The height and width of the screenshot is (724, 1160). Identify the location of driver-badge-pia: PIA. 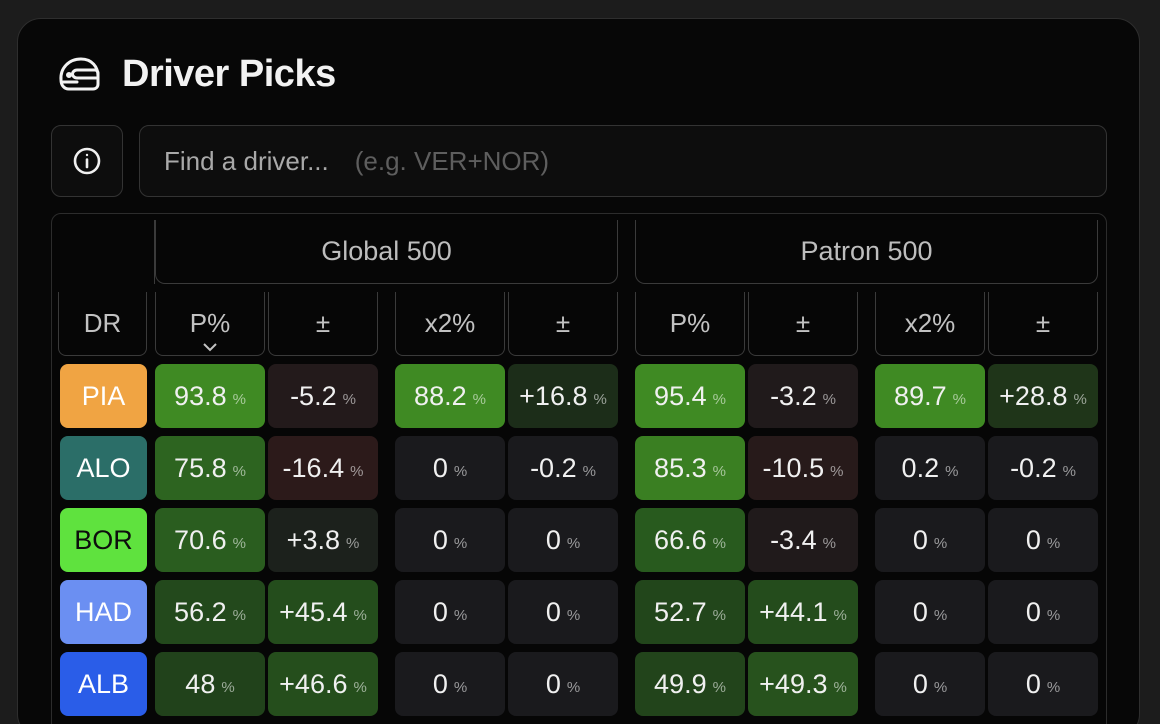
(103, 396).